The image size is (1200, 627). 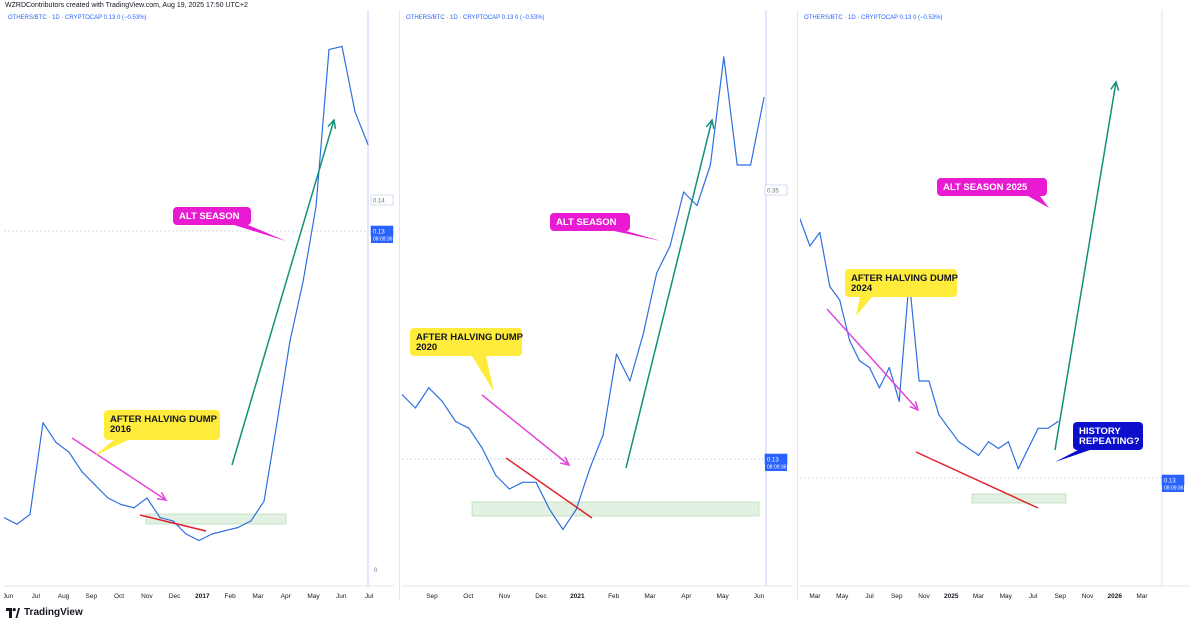 What do you see at coordinates (1100, 431) in the screenshot?
I see `callout-text: HISTORY` at bounding box center [1100, 431].